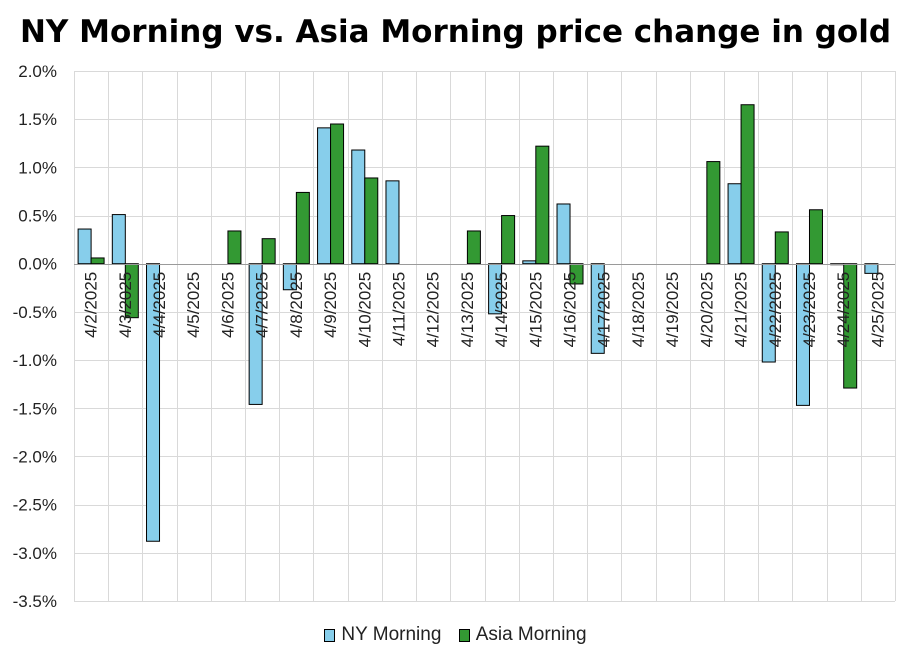  What do you see at coordinates (296, 305) in the screenshot?
I see `x-category-label: 4/8/2025` at bounding box center [296, 305].